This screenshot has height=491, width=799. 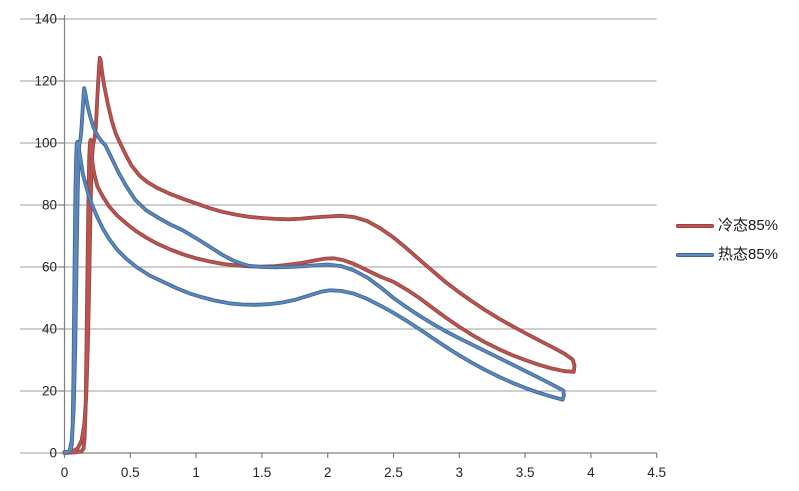 I want to click on x-tick-label: 2.5, so click(x=393, y=472).